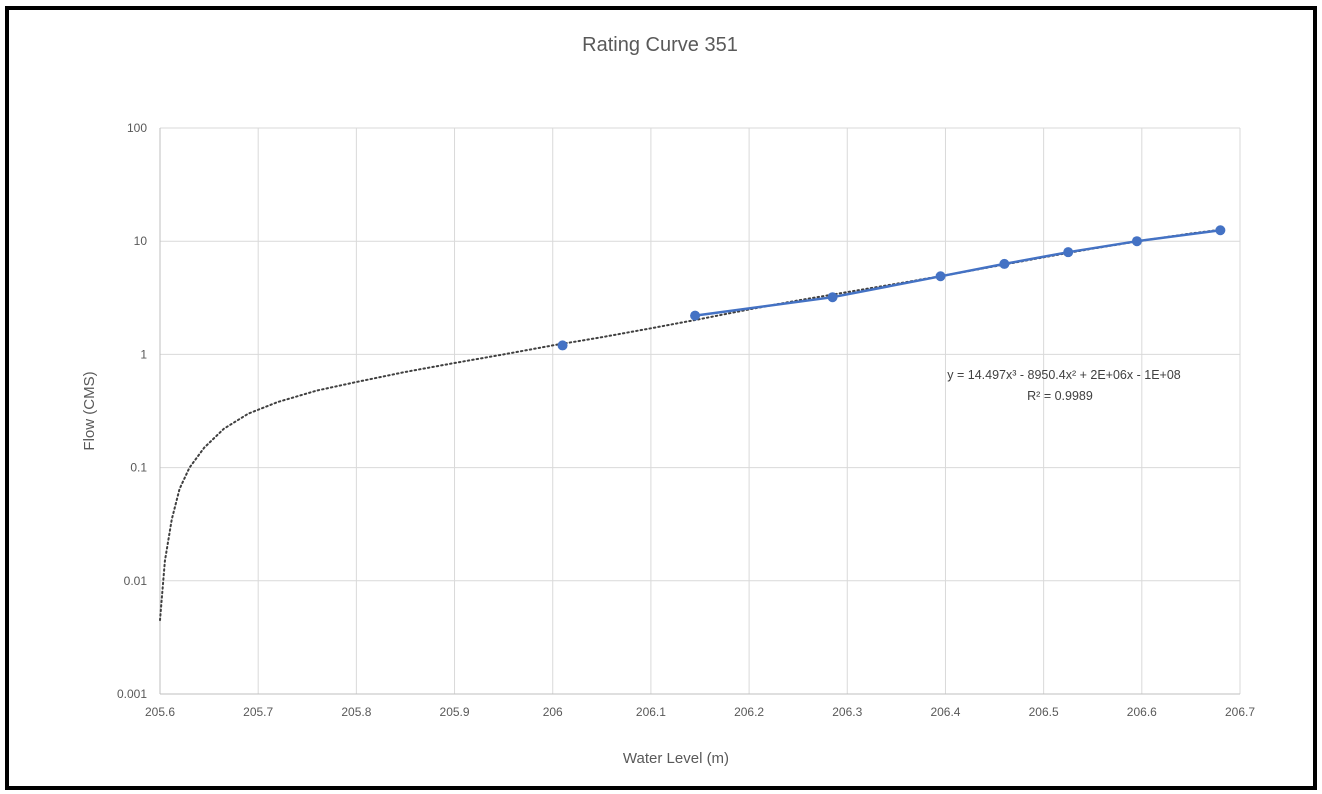  I want to click on x-tick-label: 206.2, so click(749, 712).